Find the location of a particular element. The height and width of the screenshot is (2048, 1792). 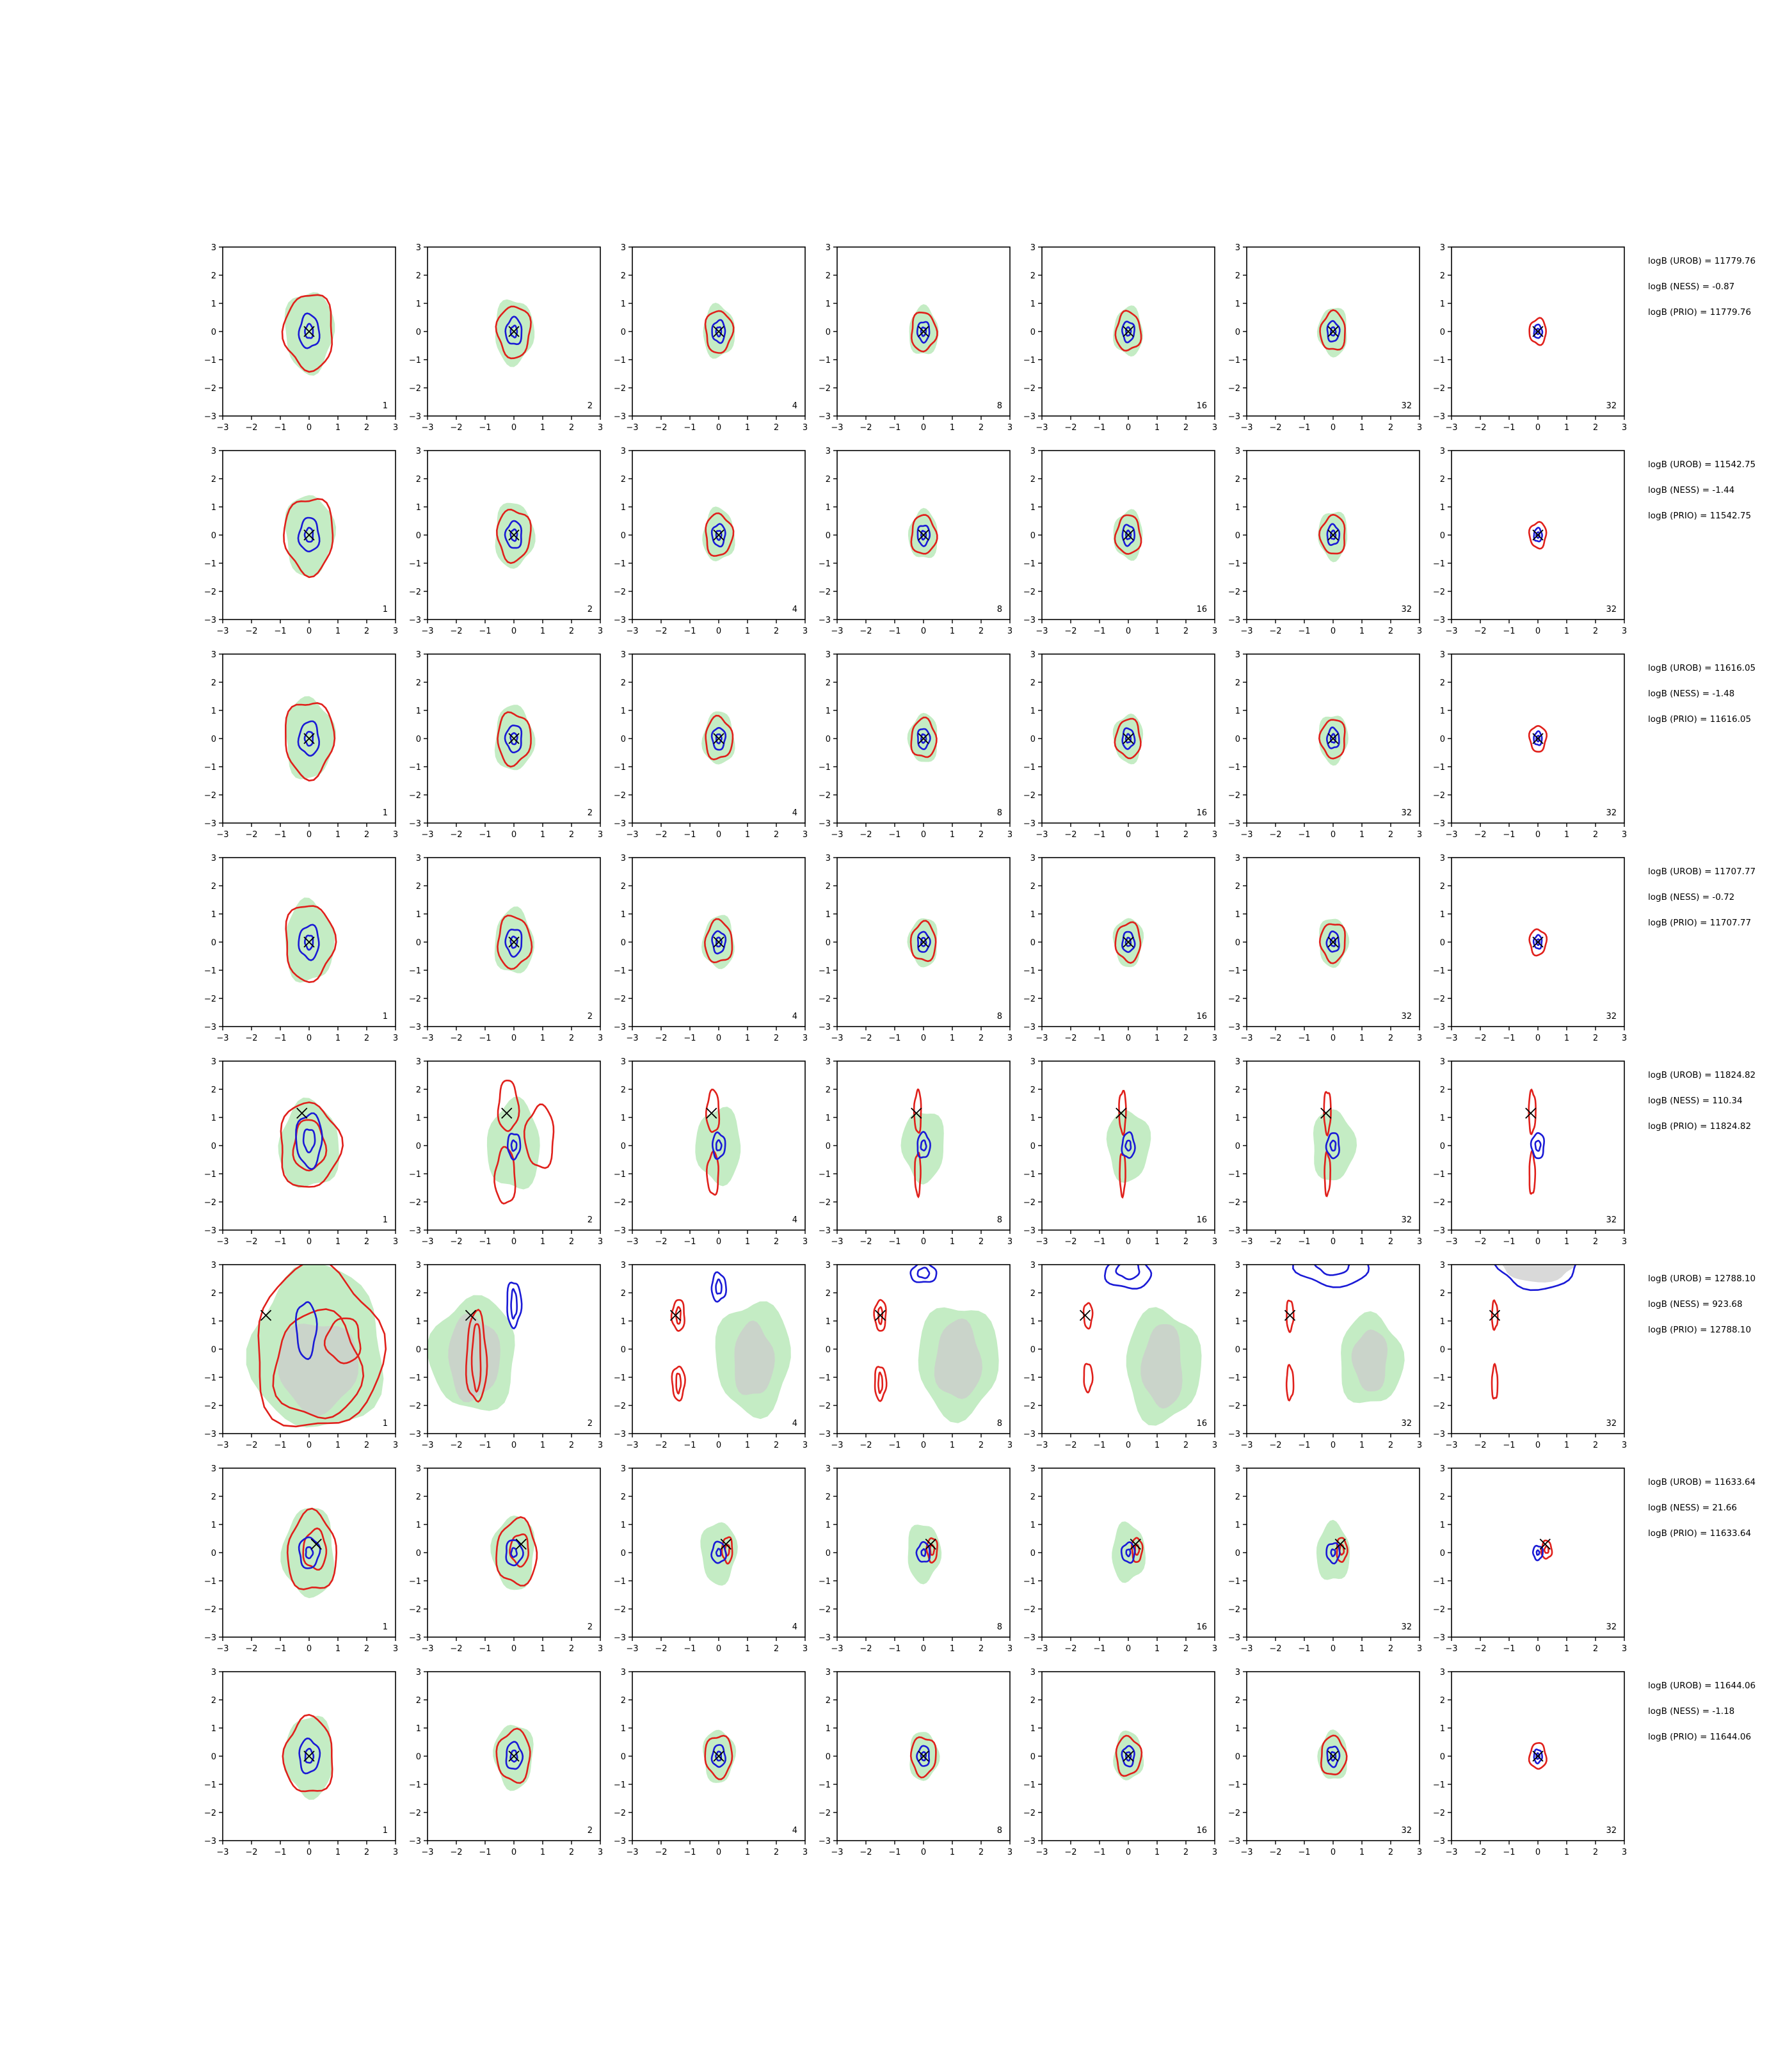

panel-corner-label: 2 is located at coordinates (590, 1220).